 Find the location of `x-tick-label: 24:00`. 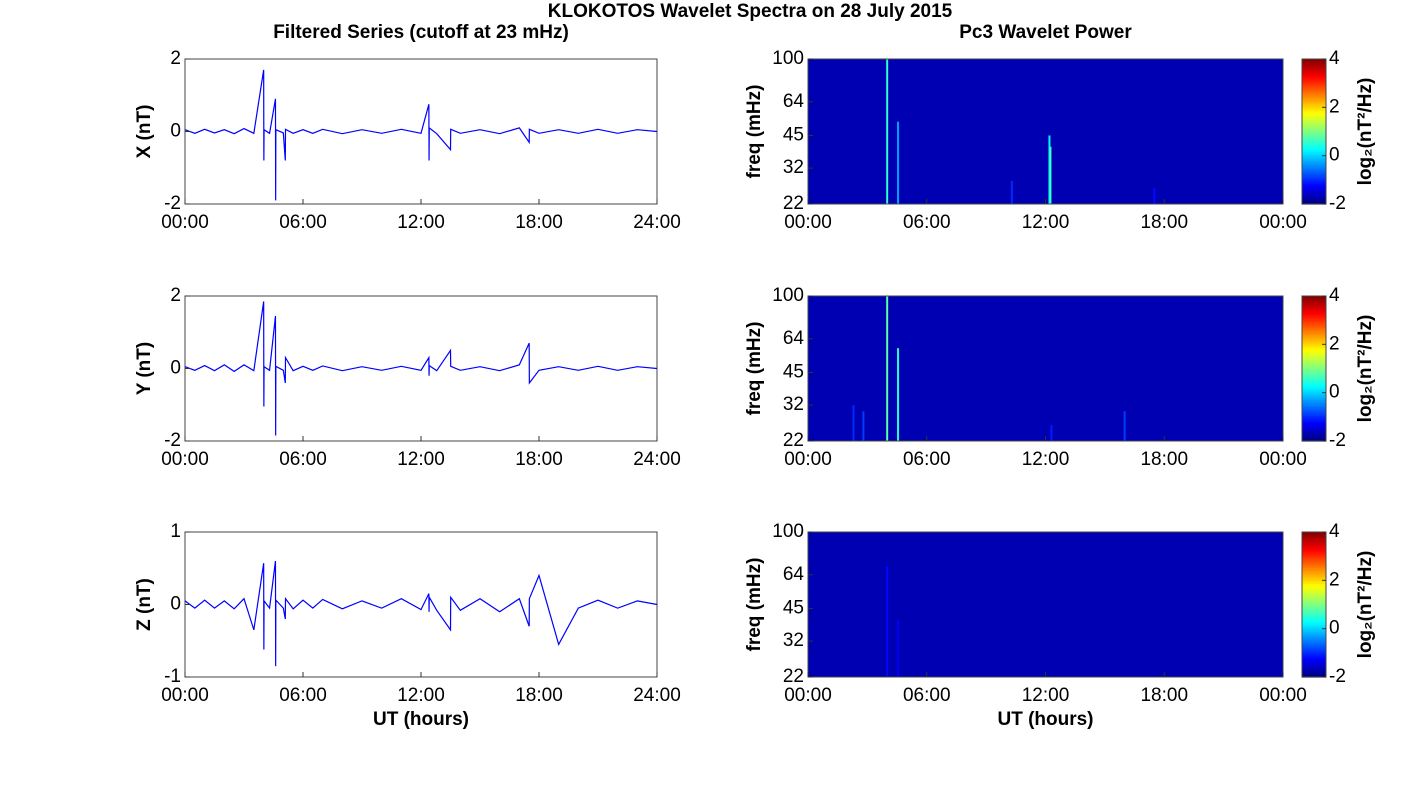

x-tick-label: 24:00 is located at coordinates (657, 695).